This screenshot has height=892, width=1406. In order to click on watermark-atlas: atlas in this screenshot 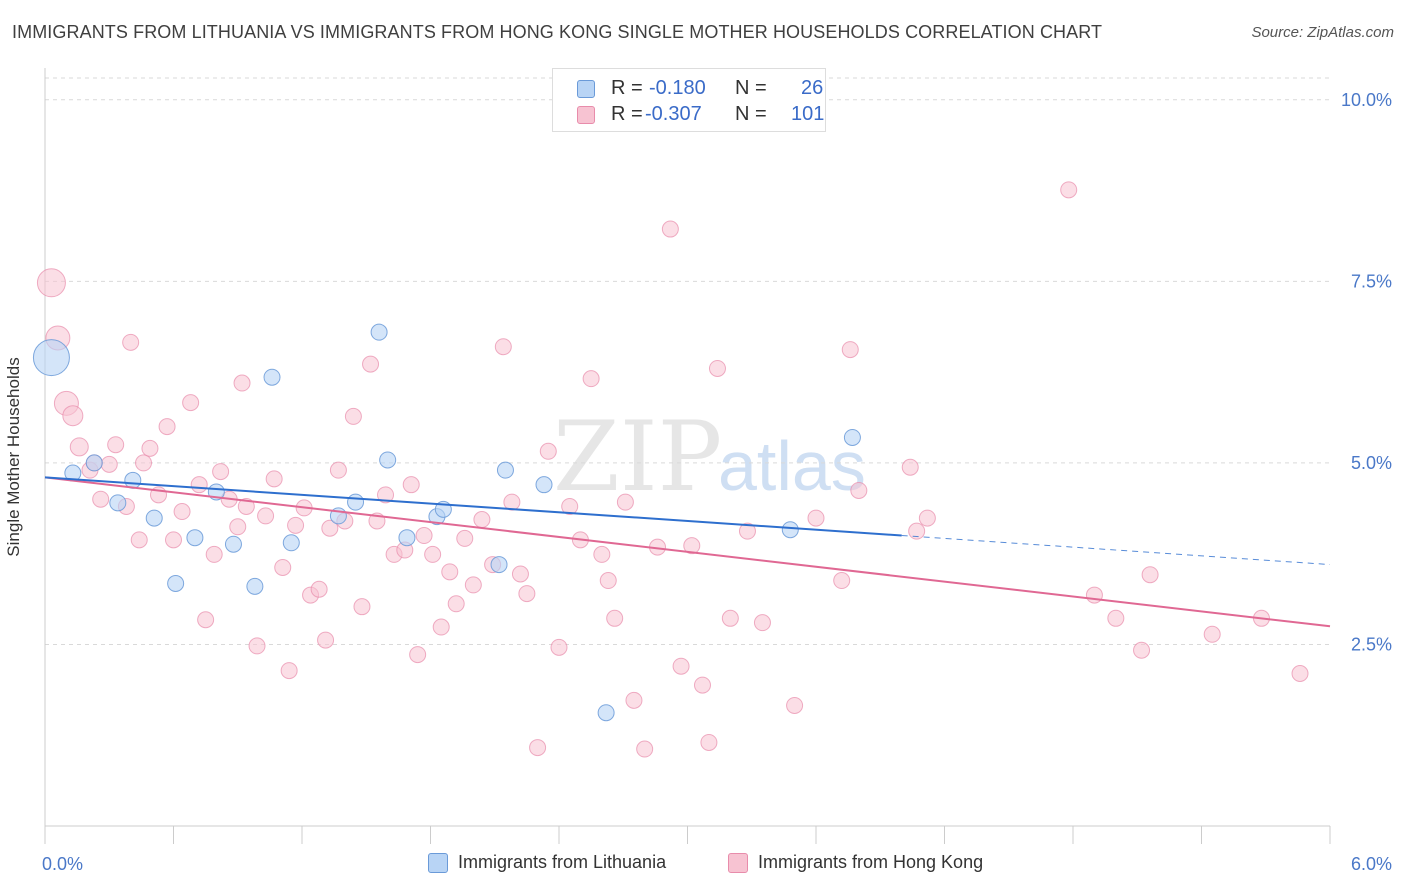, I will do `click(792, 466)`.